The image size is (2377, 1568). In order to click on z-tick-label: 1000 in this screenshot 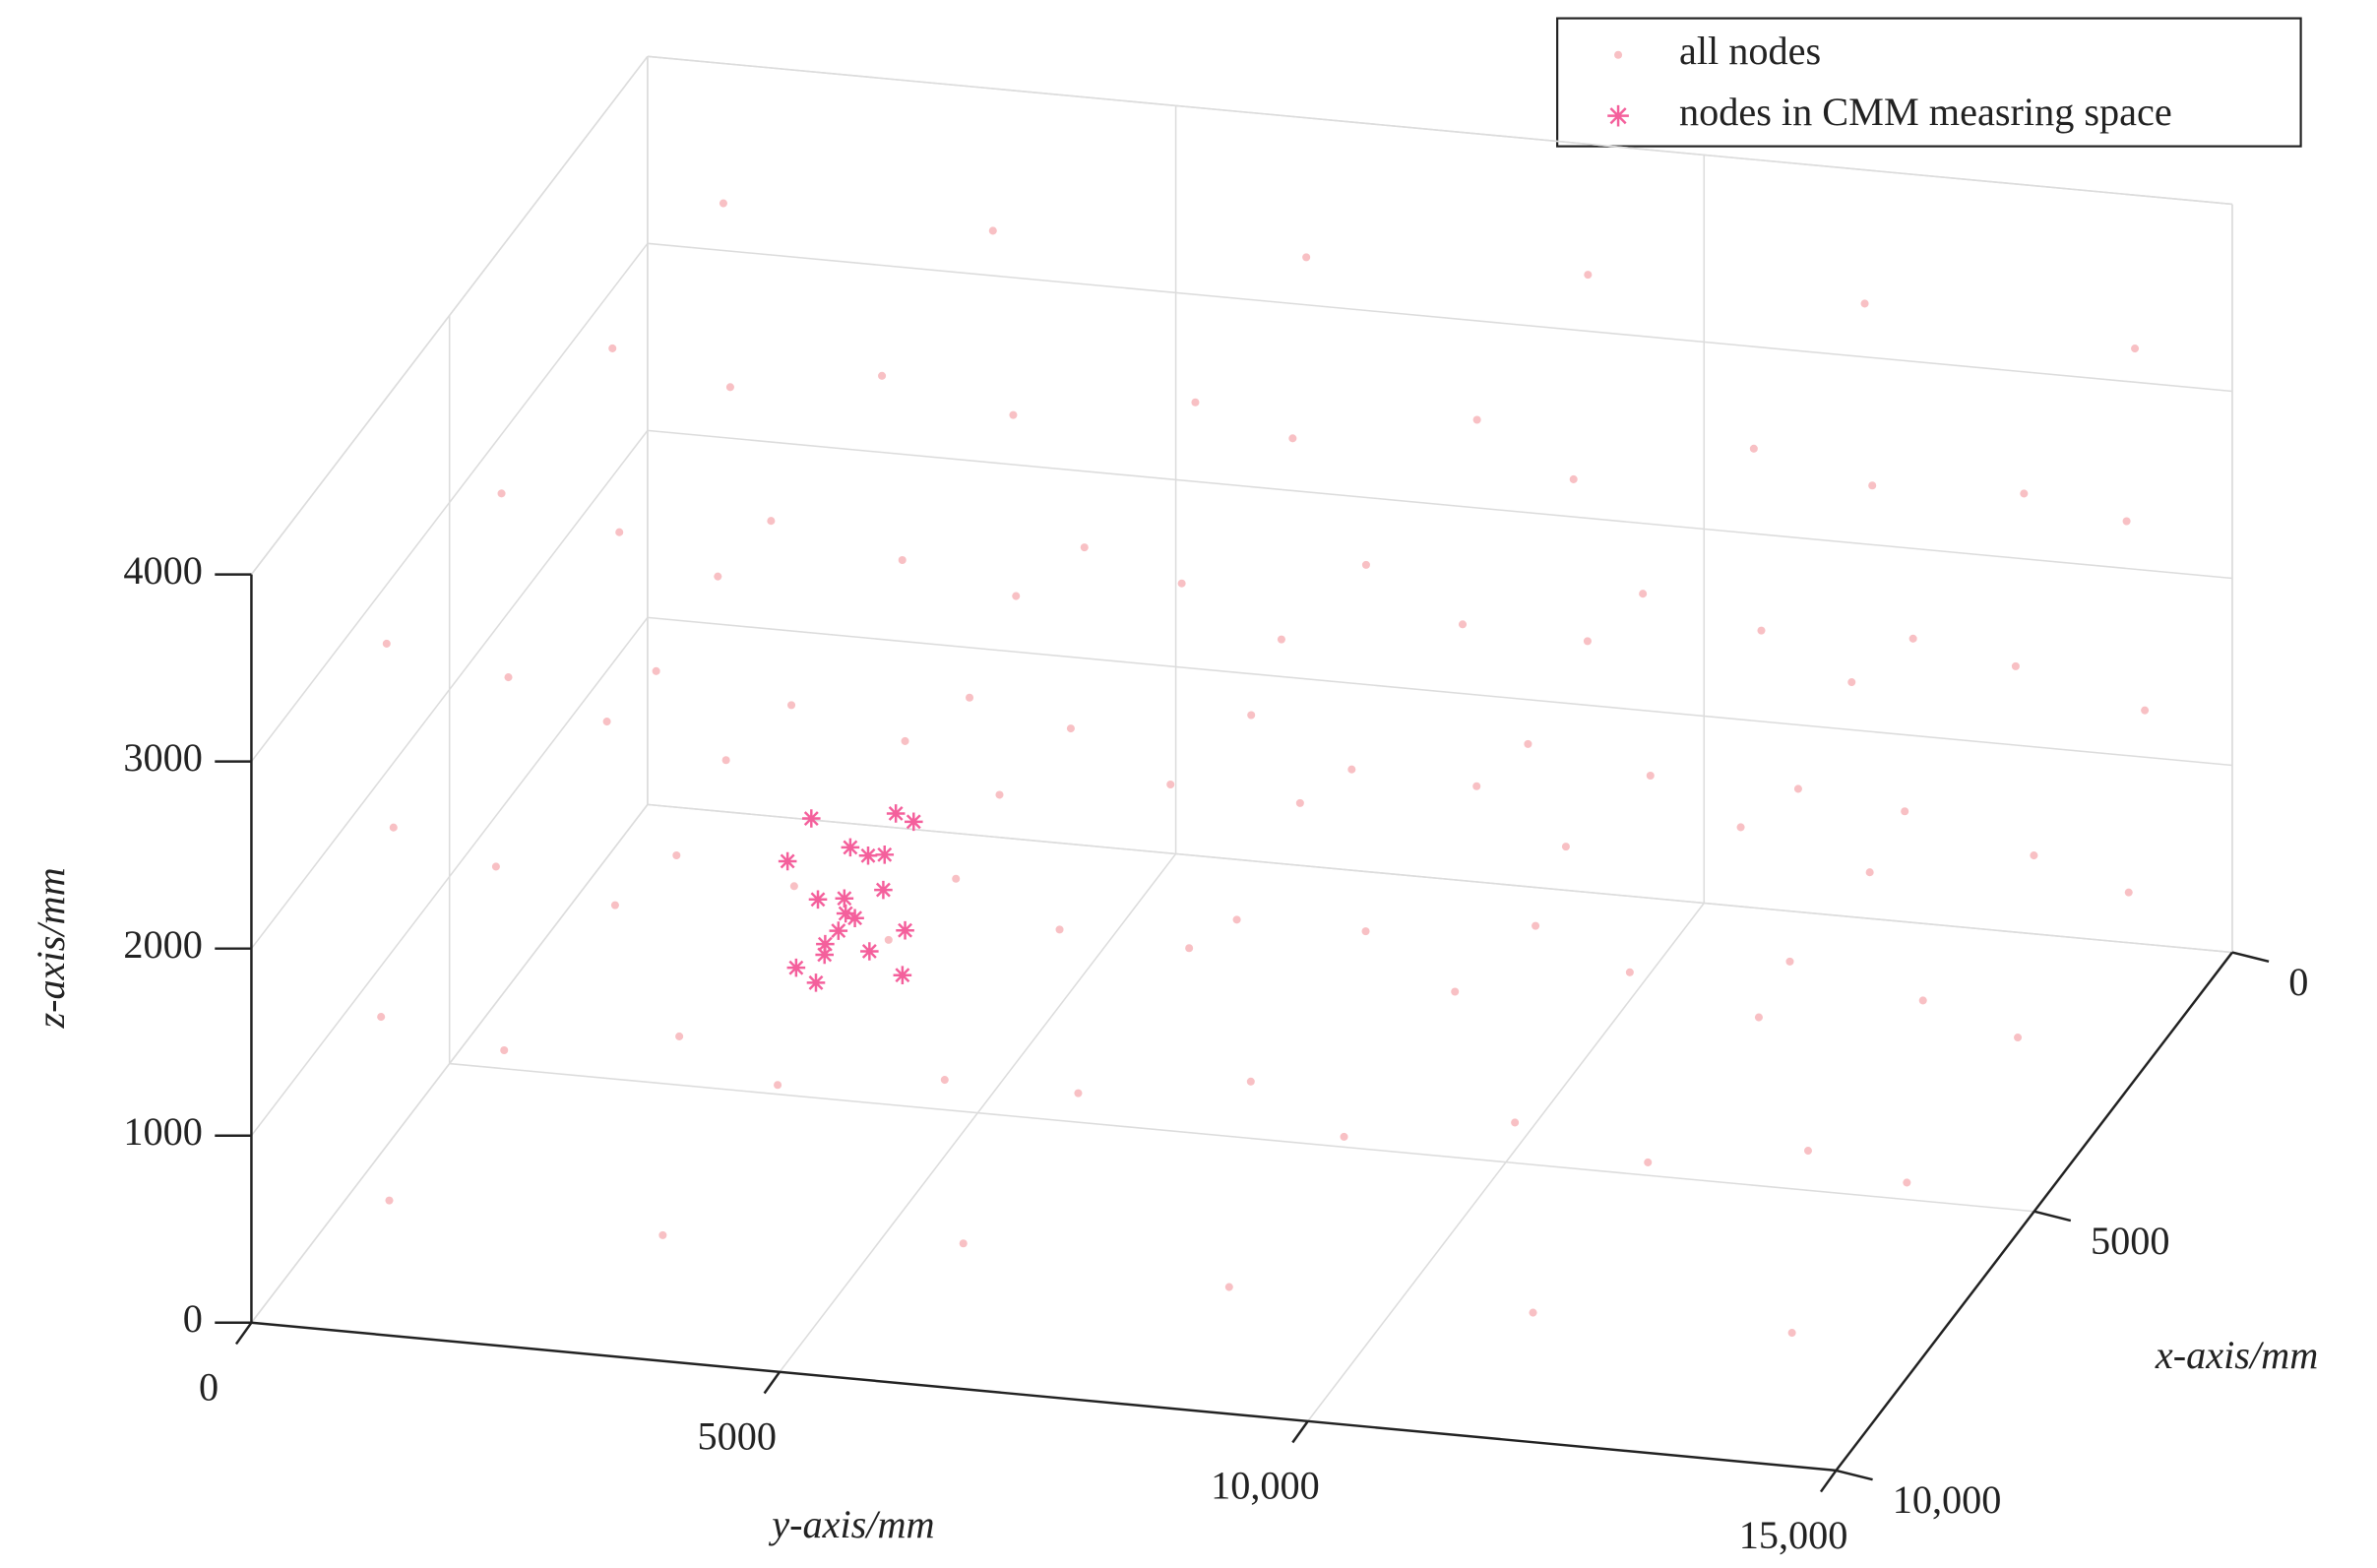, I will do `click(163, 1131)`.